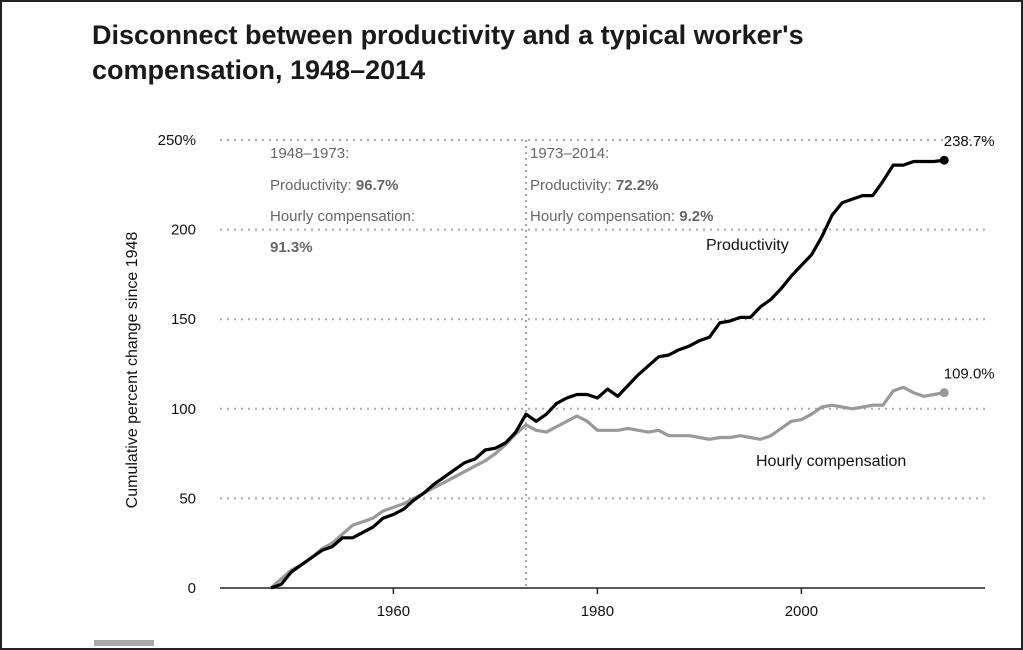 This screenshot has height=650, width=1023. Describe the element at coordinates (124, 643) in the screenshot. I see `footer-bar` at that location.